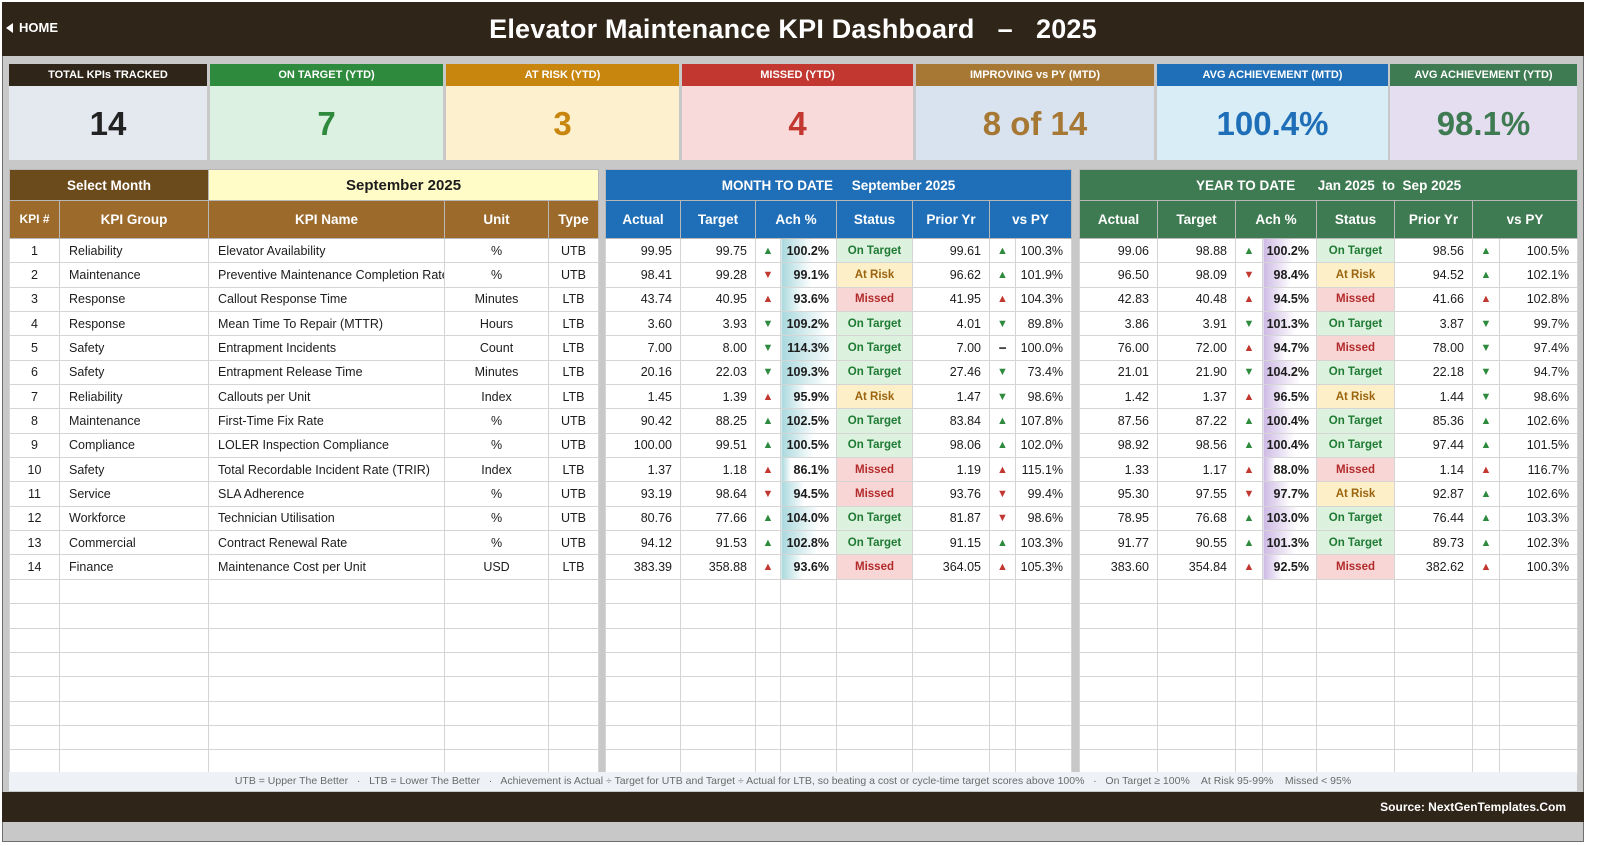 Image resolution: width=1600 pixels, height=846 pixels. I want to click on mtd-actual: 94.12, so click(643, 543).